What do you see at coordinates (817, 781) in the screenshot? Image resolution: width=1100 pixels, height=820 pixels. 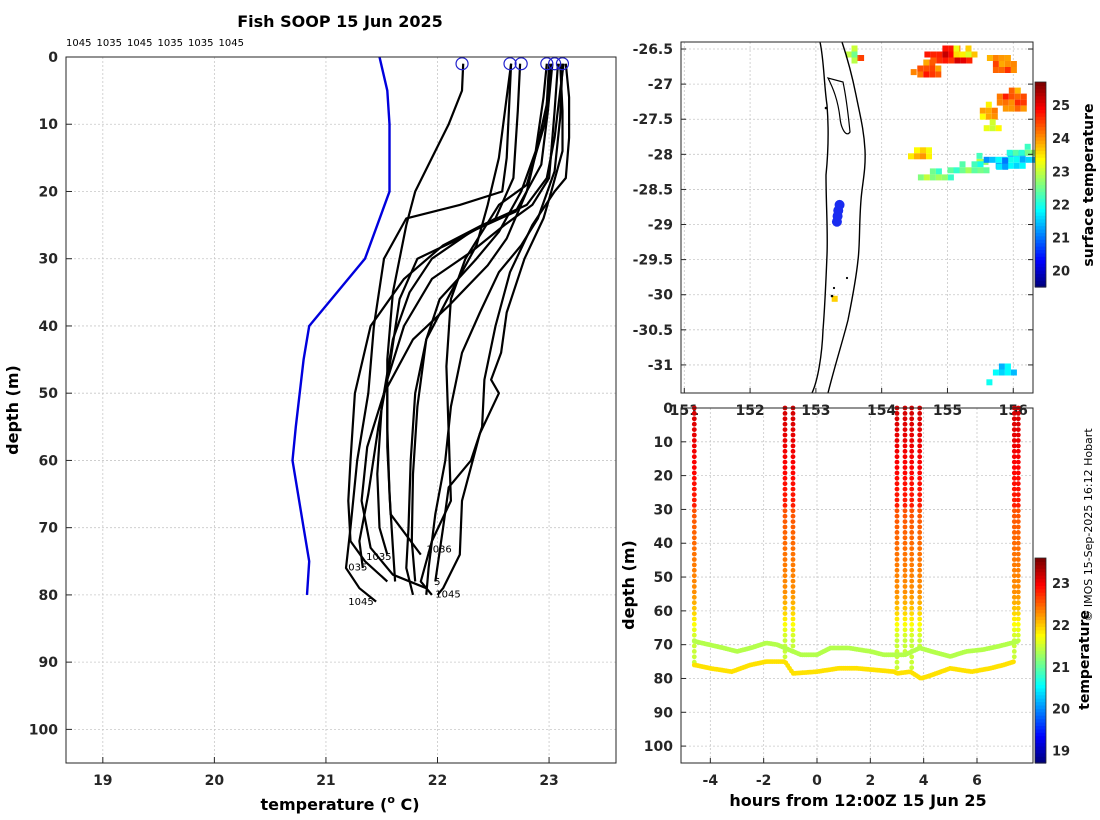 I see `section-x-tick-label: 0` at bounding box center [817, 781].